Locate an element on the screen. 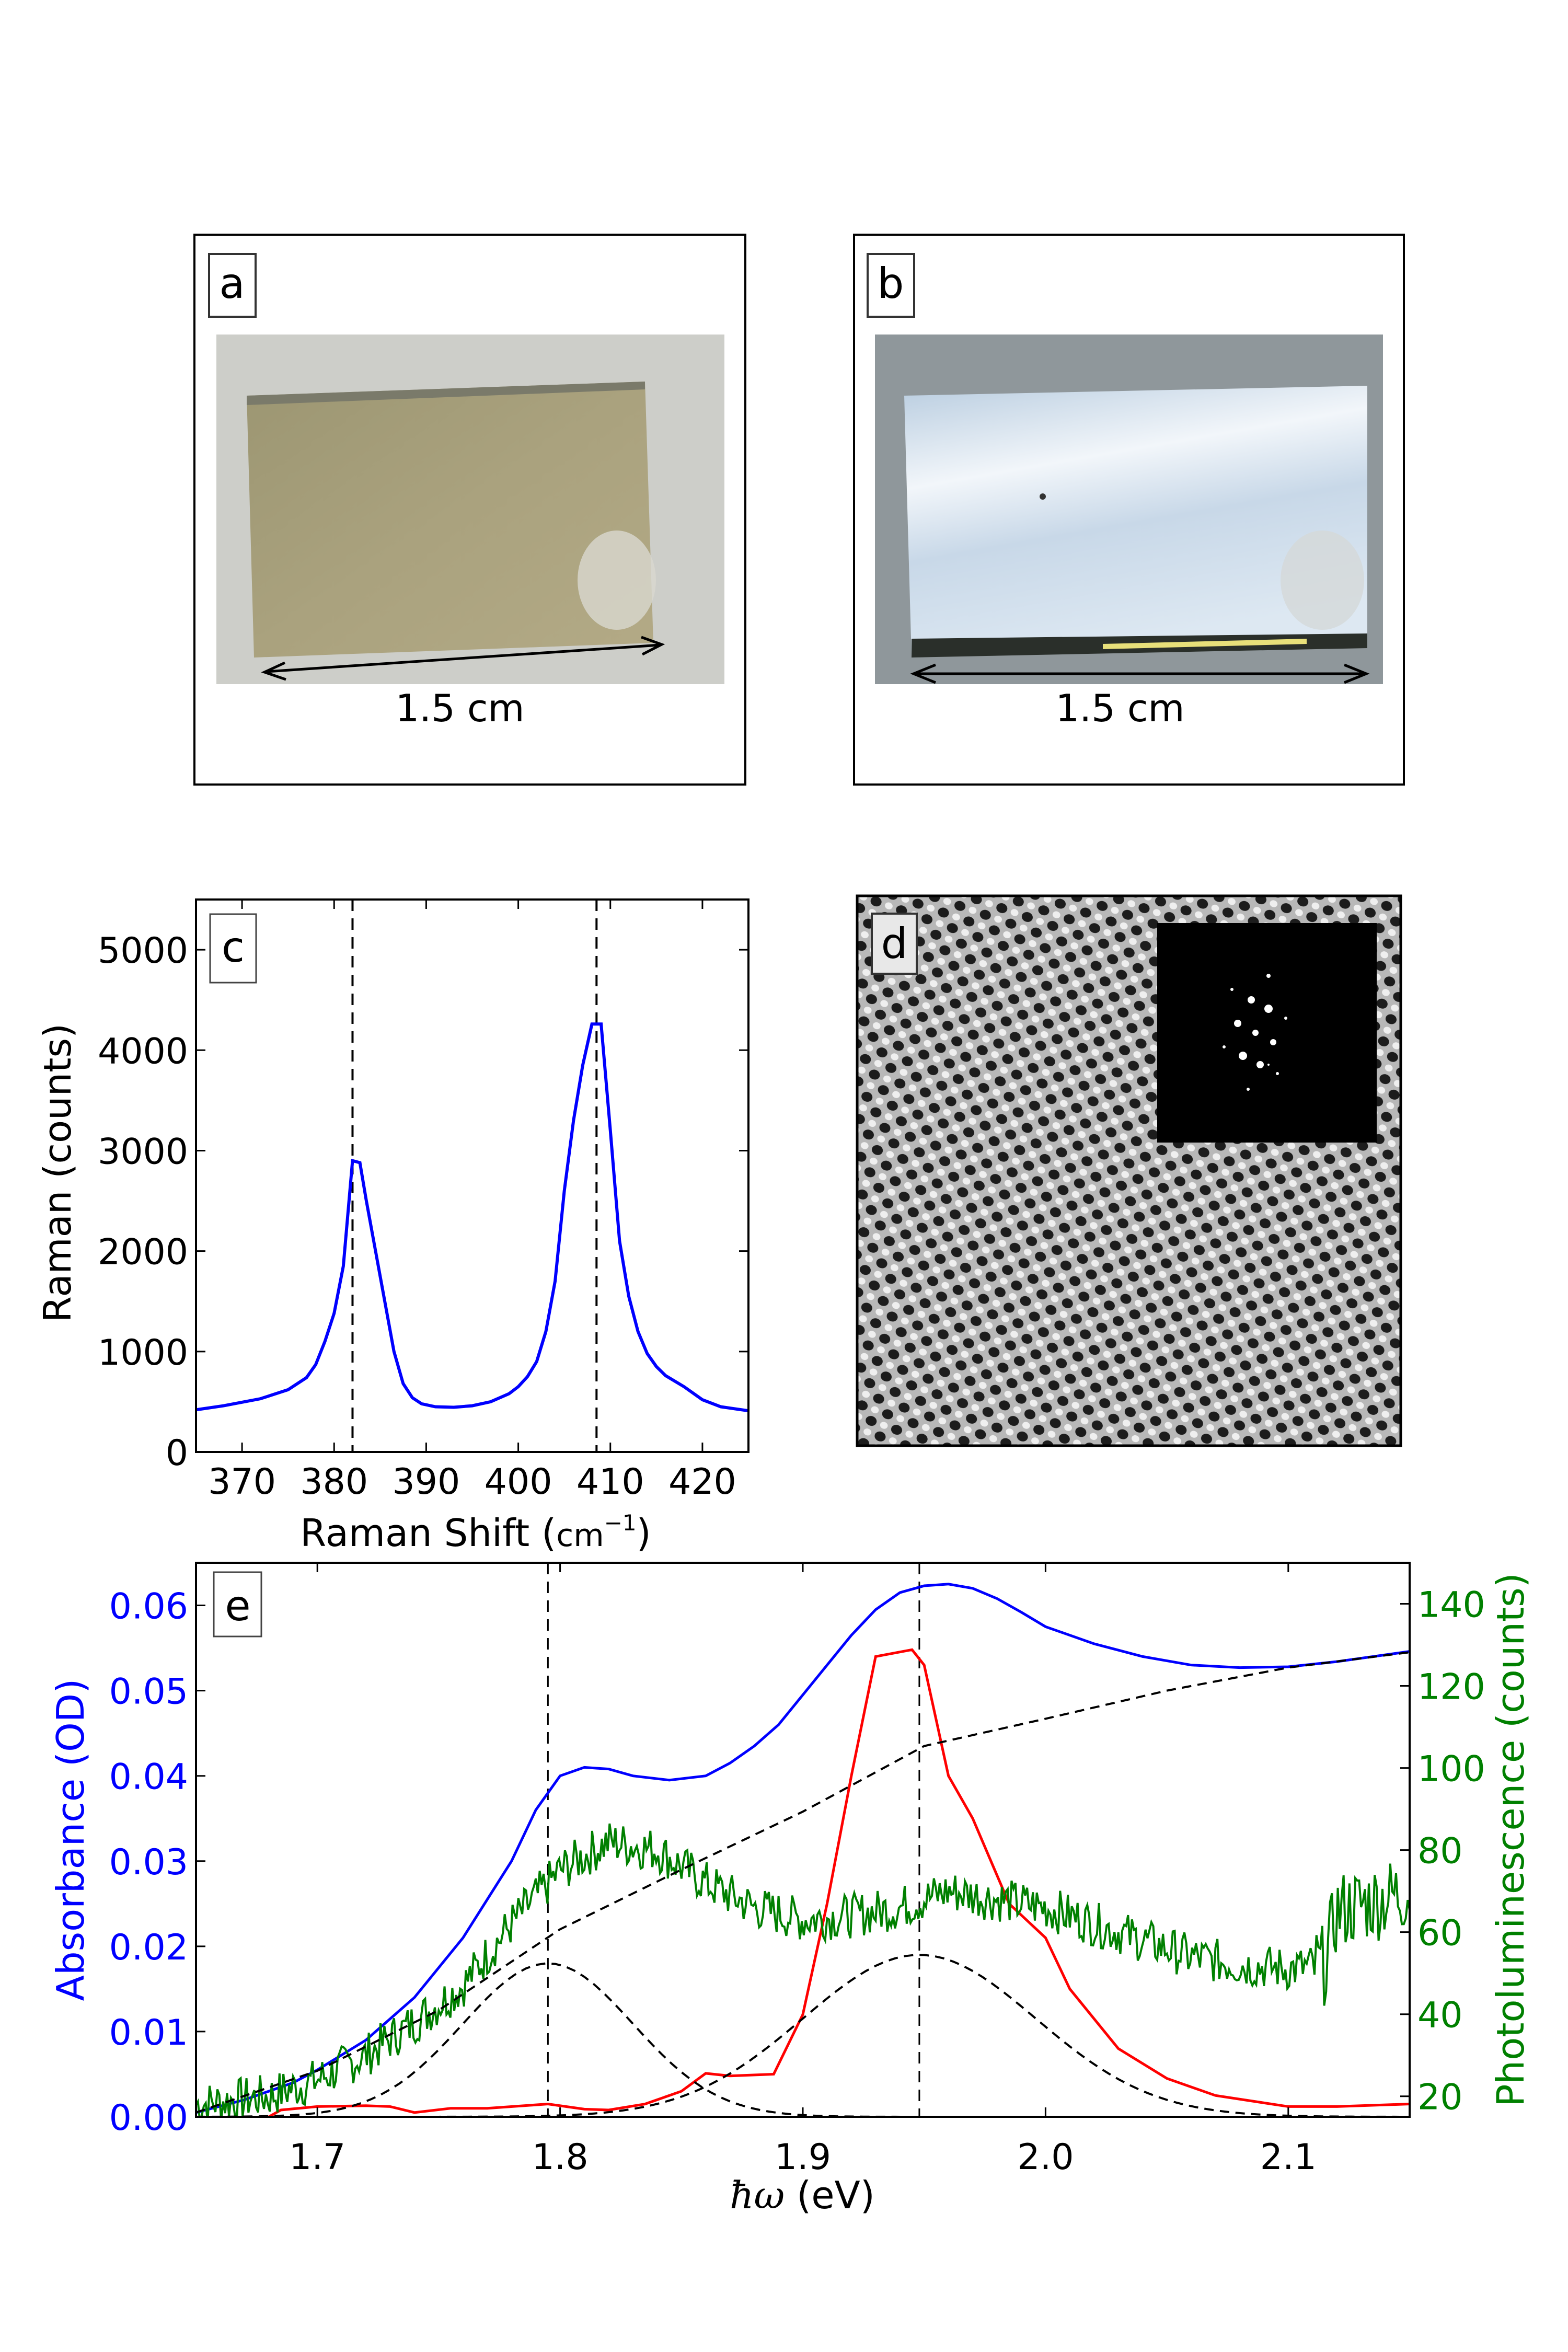  x-tick-label: 400 is located at coordinates (518, 1482).